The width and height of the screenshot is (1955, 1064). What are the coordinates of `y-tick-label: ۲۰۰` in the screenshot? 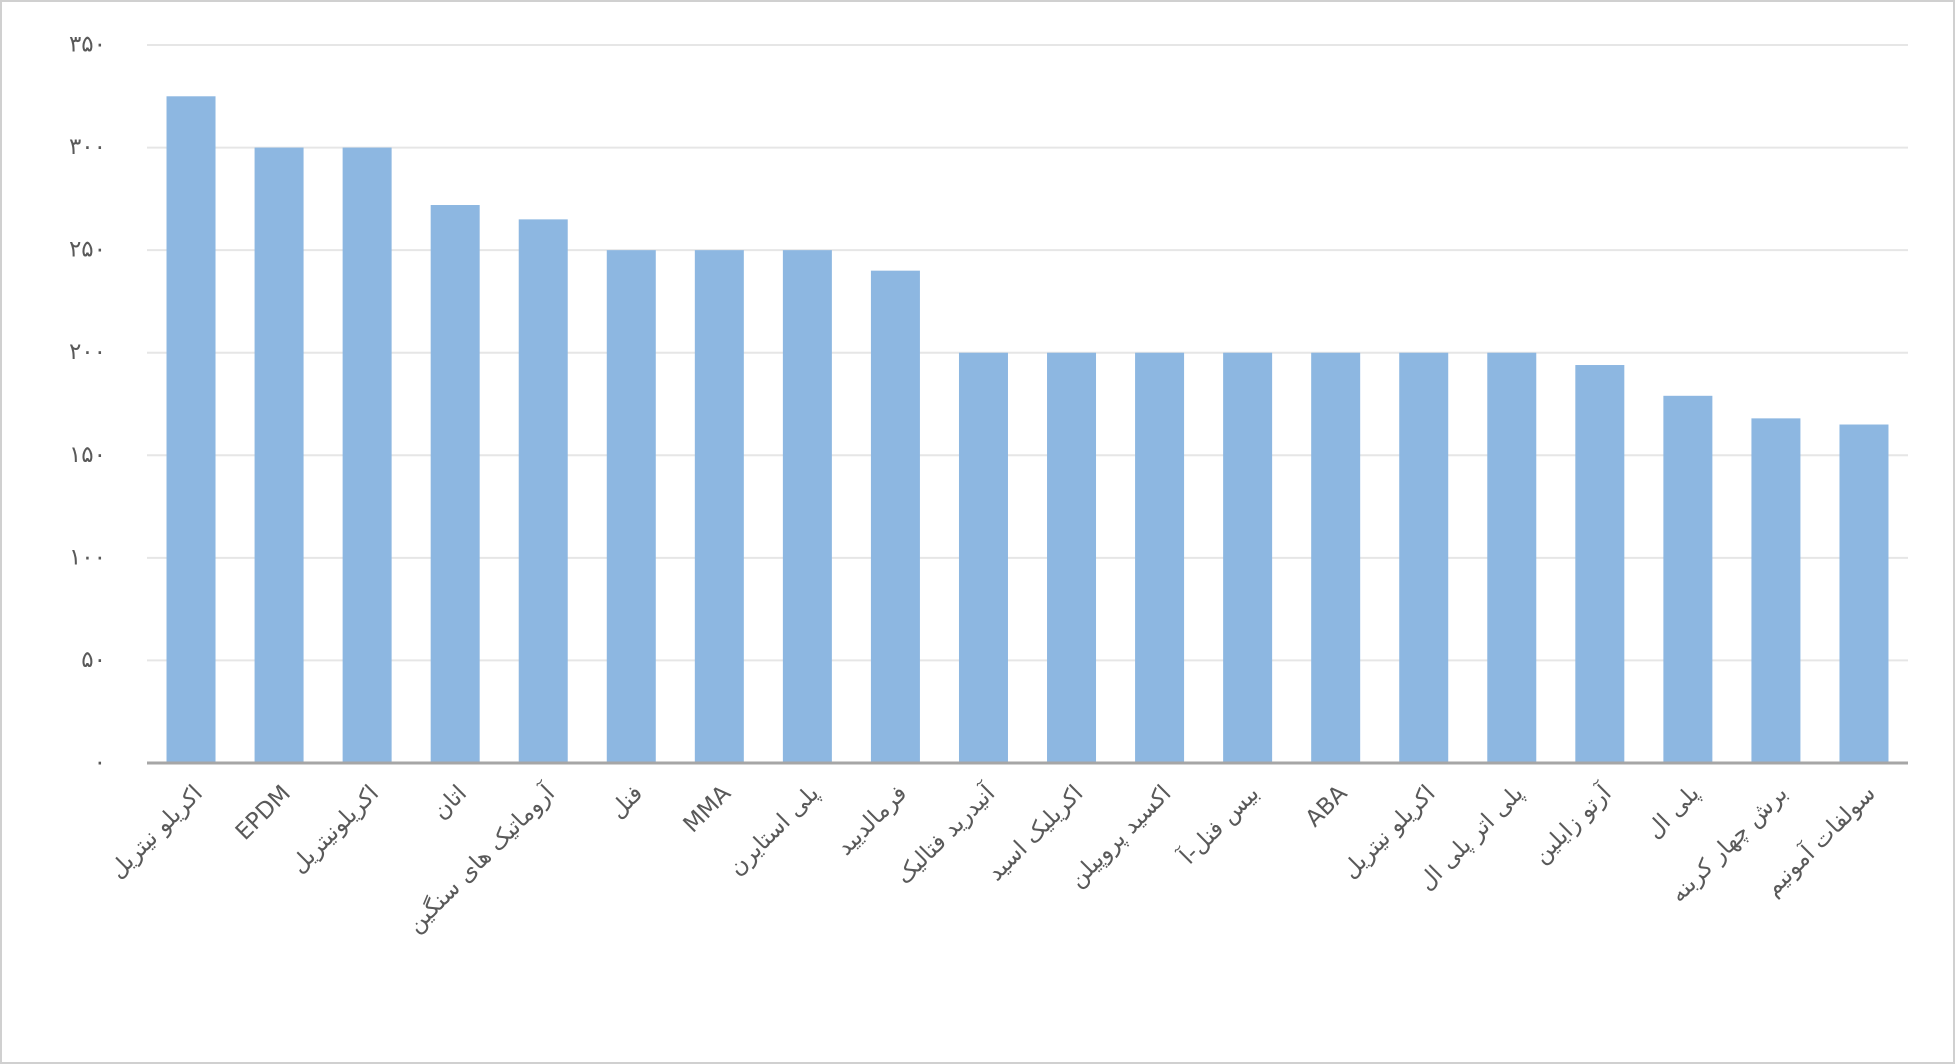 It's located at (87, 352).